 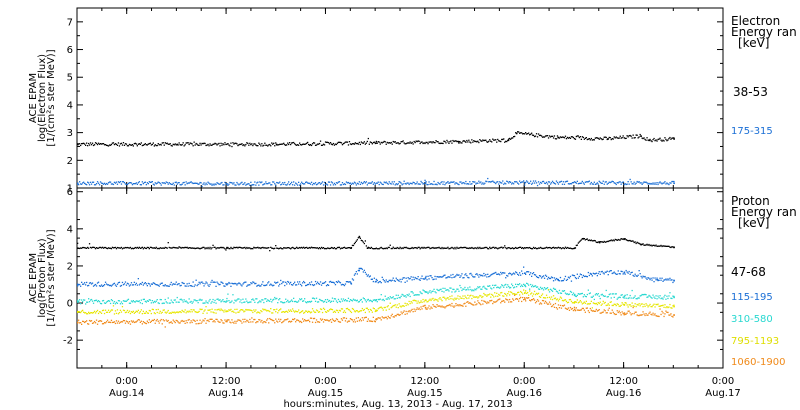 What do you see at coordinates (758, 362) in the screenshot?
I see `legend-entry: 1060-1900` at bounding box center [758, 362].